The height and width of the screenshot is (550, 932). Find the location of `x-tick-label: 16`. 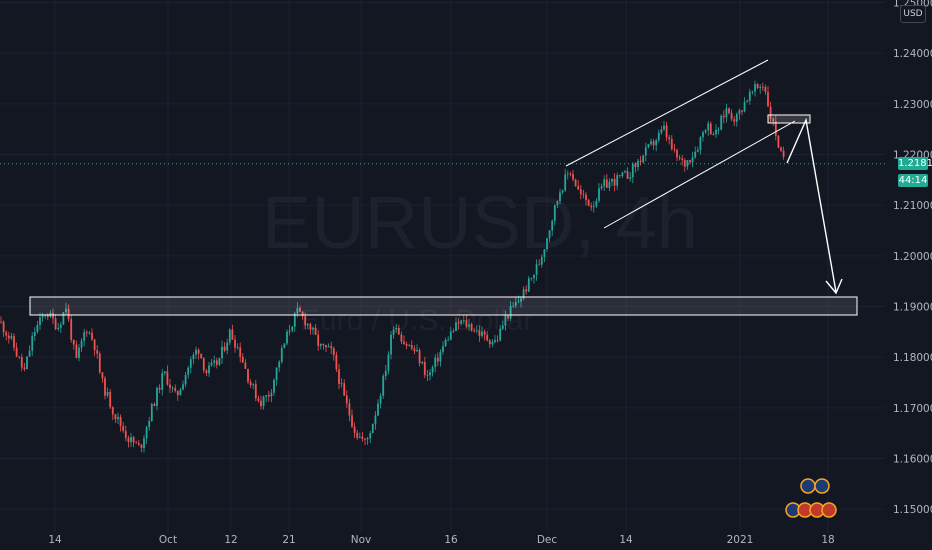

x-tick-label: 16 is located at coordinates (451, 540).